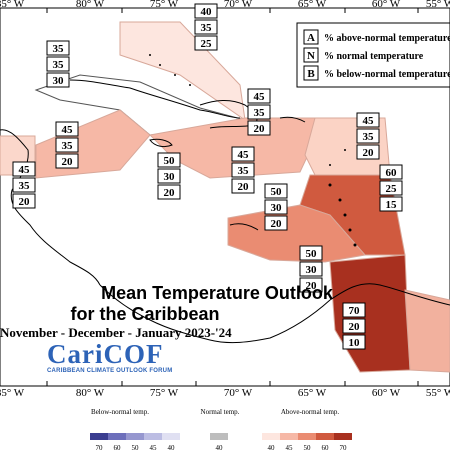 Image resolution: width=450 pixels, height=455 pixels. What do you see at coordinates (355, 311) in the screenshot?
I see `region-a-value: 70` at bounding box center [355, 311].